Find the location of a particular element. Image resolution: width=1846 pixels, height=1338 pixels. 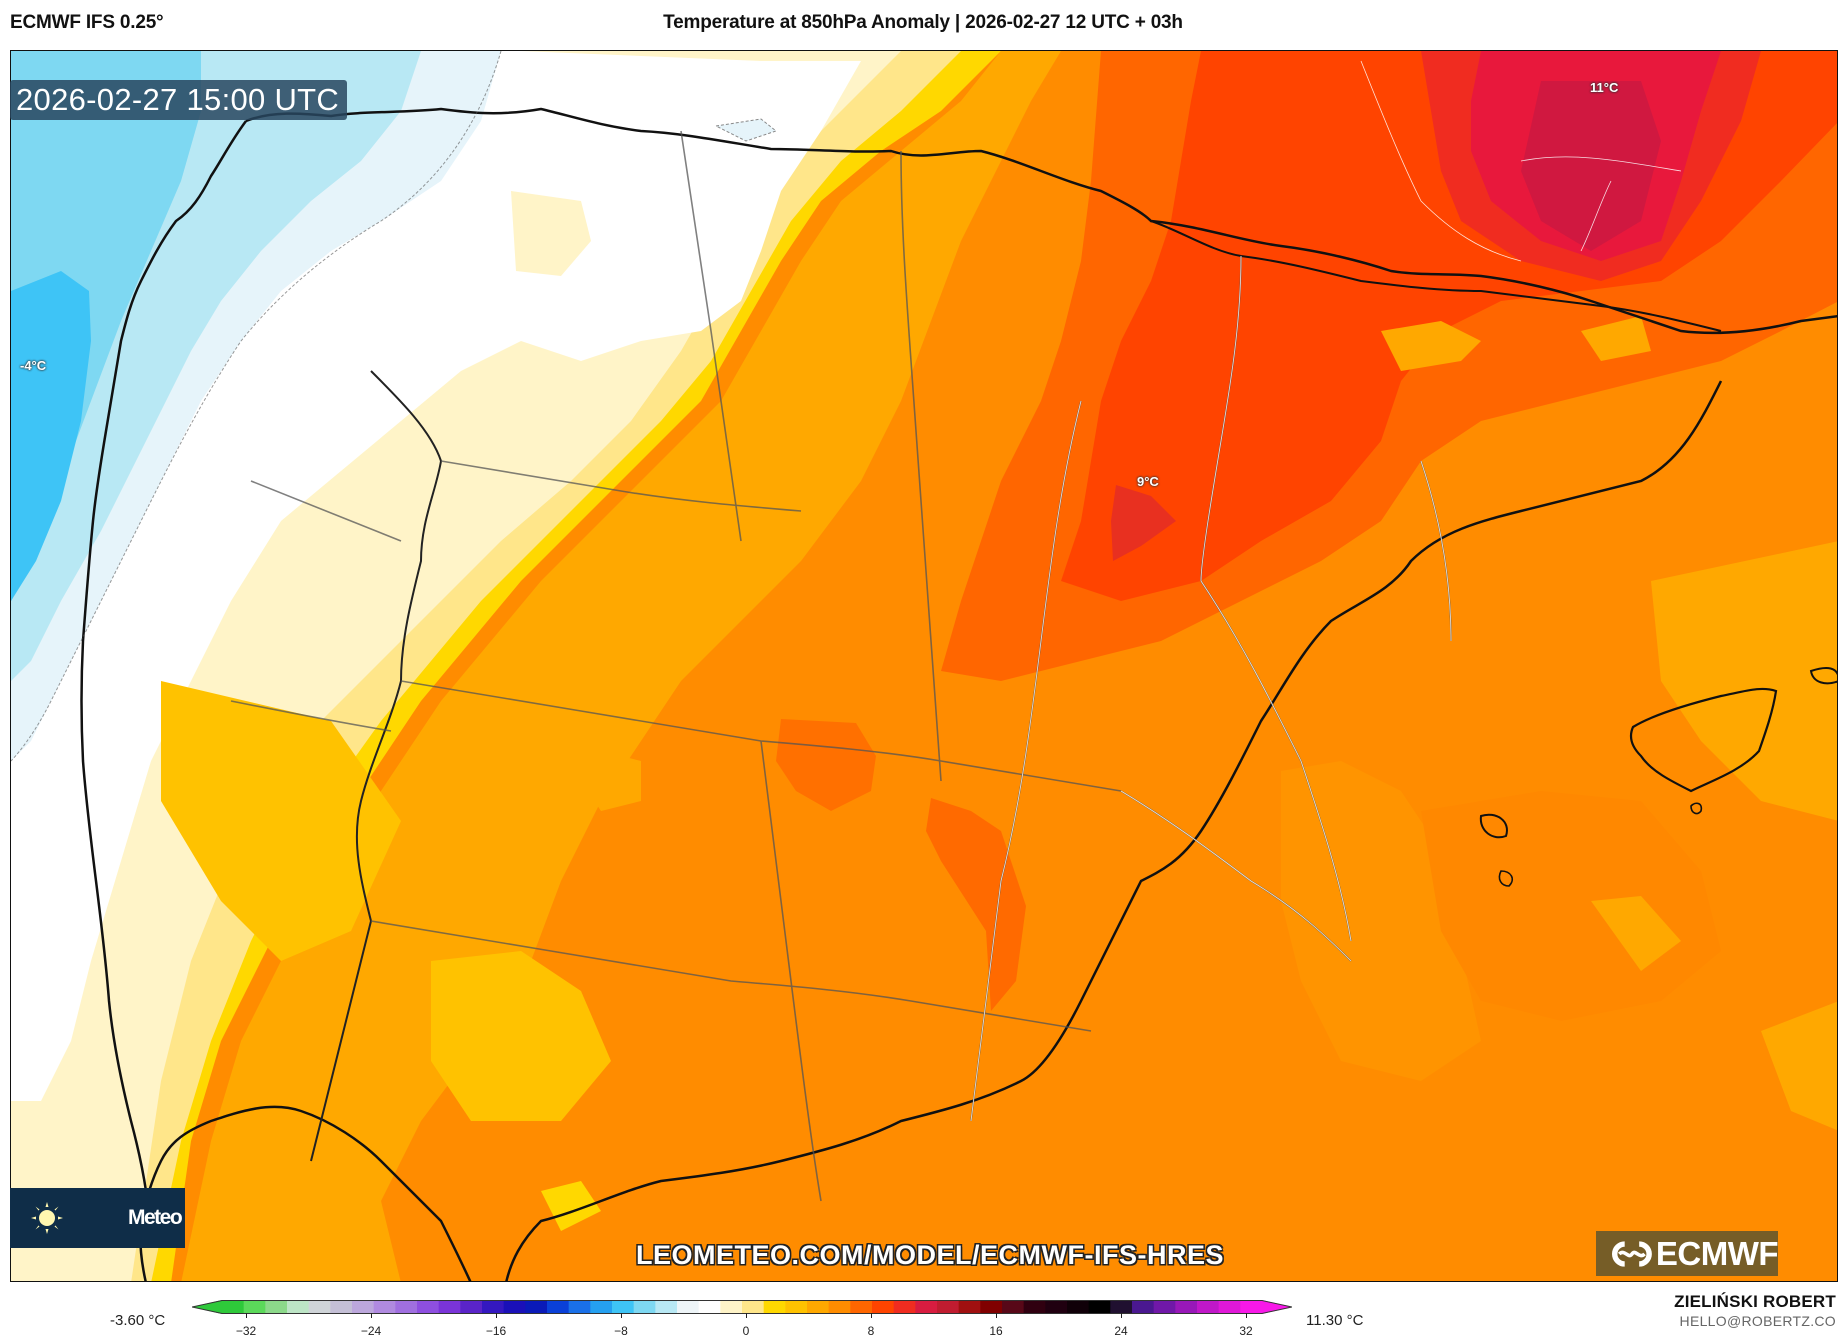

promo-text: Meteo is located at coordinates (155, 1217).